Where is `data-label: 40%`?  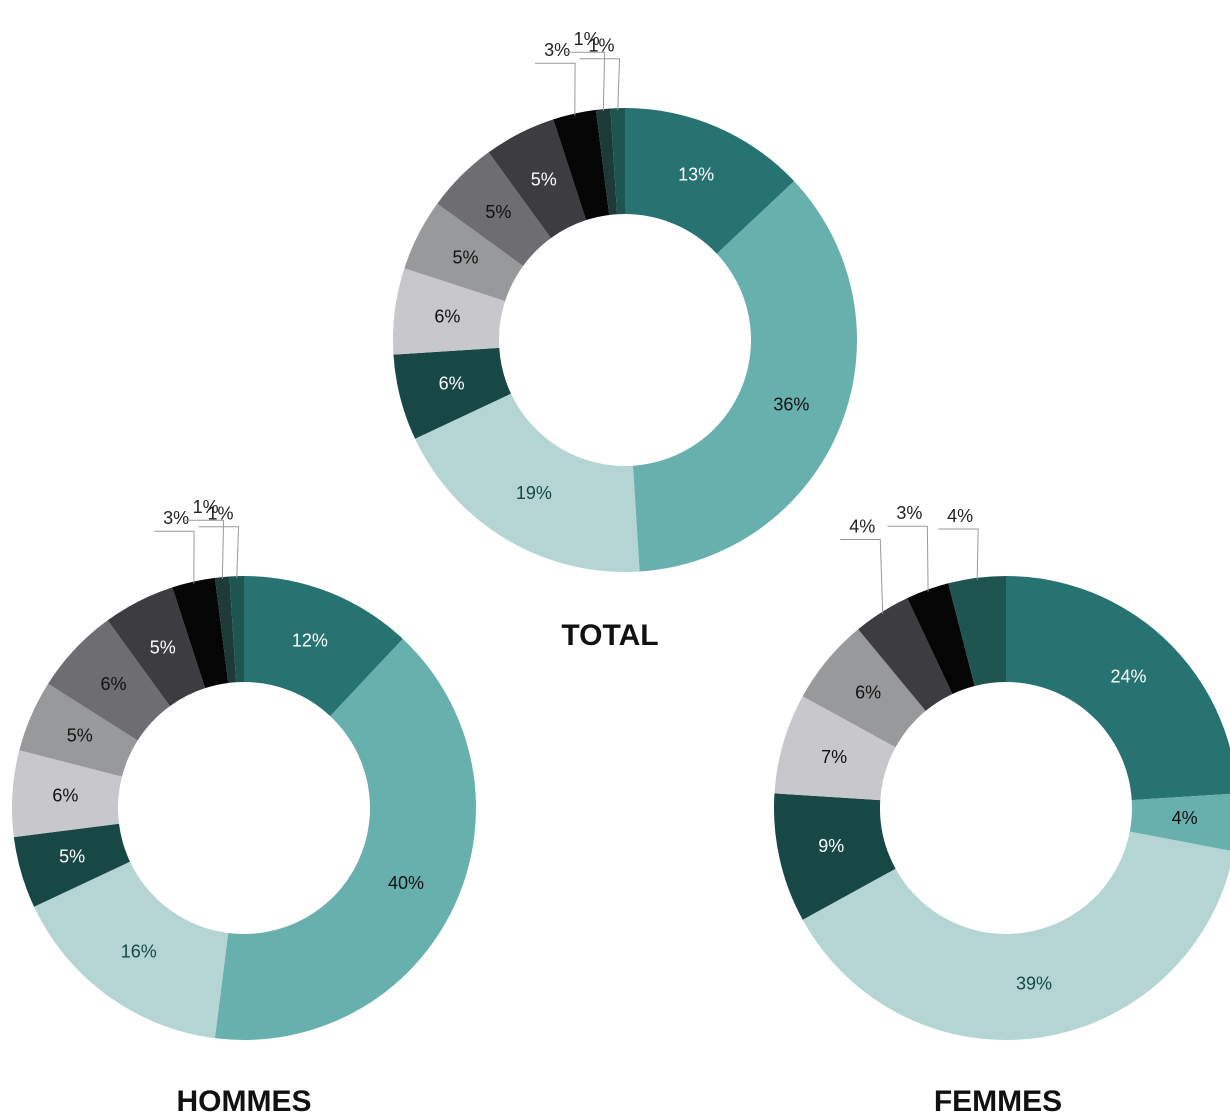
data-label: 40% is located at coordinates (406, 883).